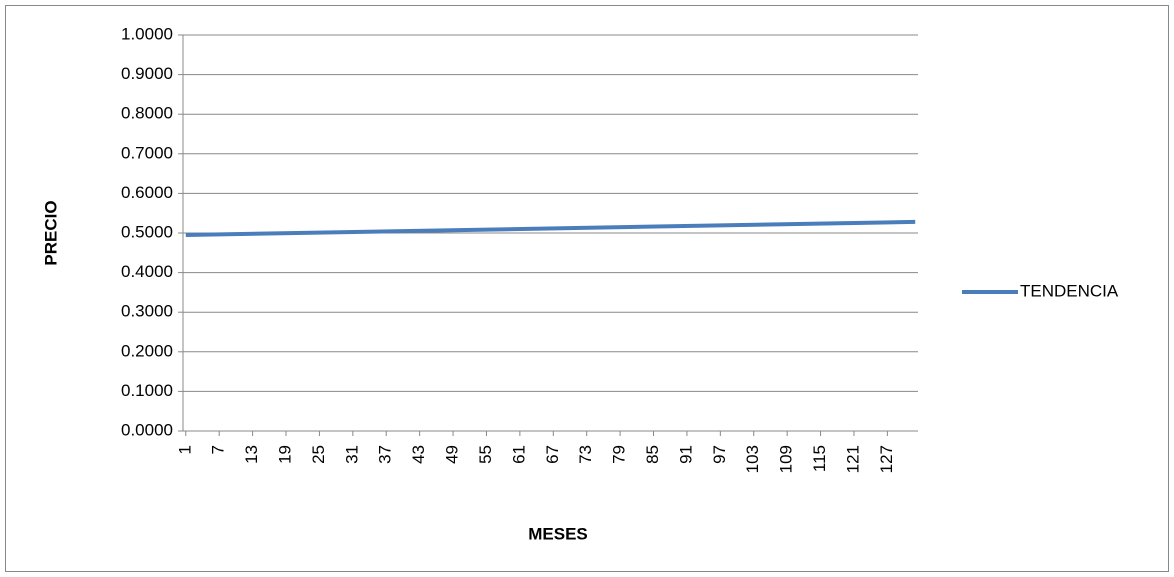  Describe the element at coordinates (619, 454) in the screenshot. I see `x-tick-label: 79` at that location.